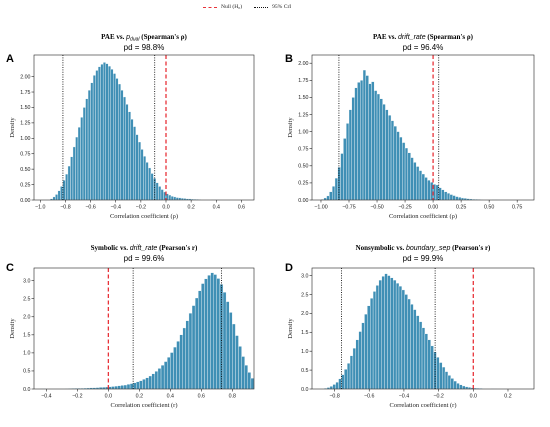 This screenshot has height=427, width=550. Describe the element at coordinates (25, 108) in the screenshot. I see `y-tick-label: 1.50` at that location.